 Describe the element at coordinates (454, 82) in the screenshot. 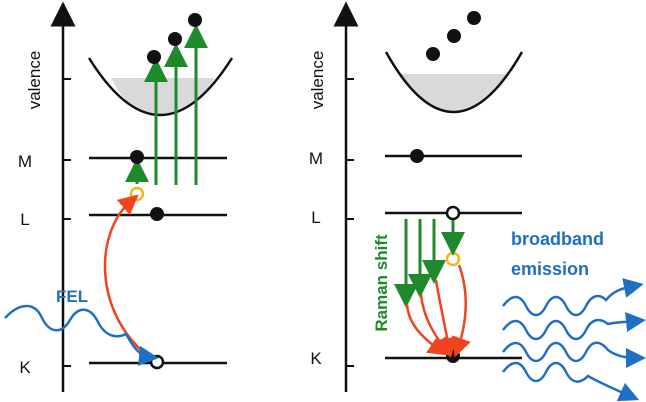

I see `right-valence-band-curve` at that location.